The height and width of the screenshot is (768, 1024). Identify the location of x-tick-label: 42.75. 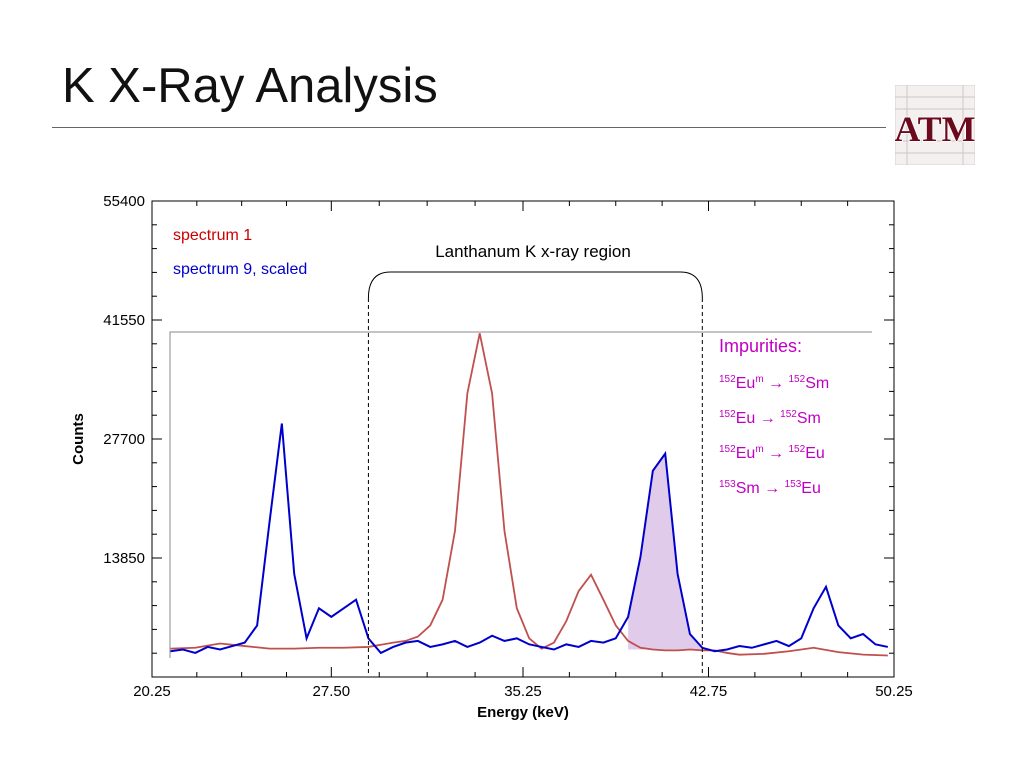
(709, 691).